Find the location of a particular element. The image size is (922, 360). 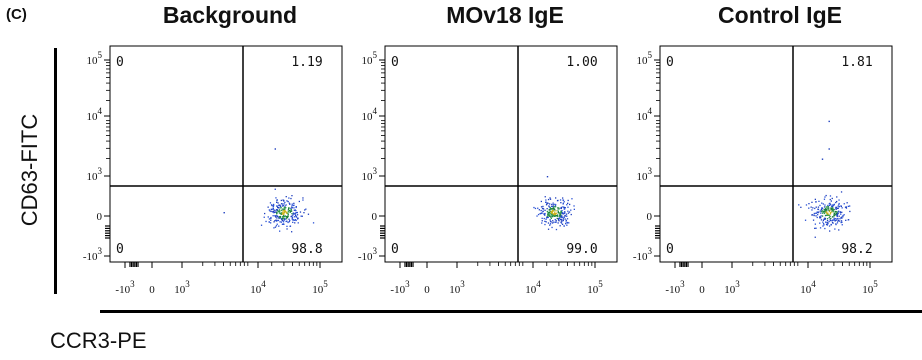

x-tick-label: 103 is located at coordinates (457, 287).